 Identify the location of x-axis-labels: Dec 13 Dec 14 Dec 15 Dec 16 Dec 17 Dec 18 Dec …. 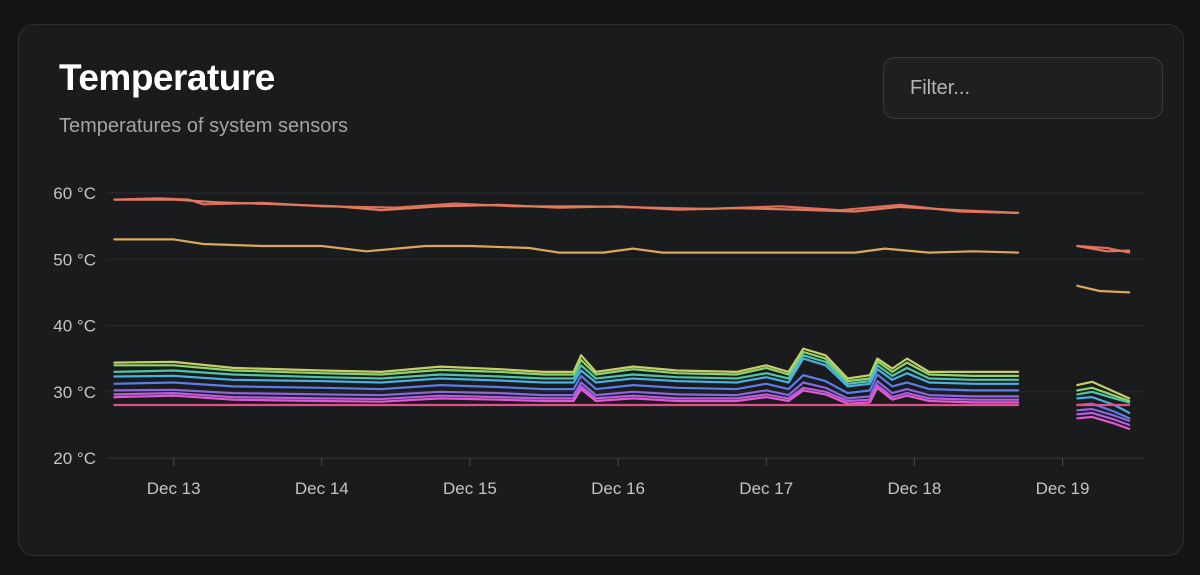
(618, 488).